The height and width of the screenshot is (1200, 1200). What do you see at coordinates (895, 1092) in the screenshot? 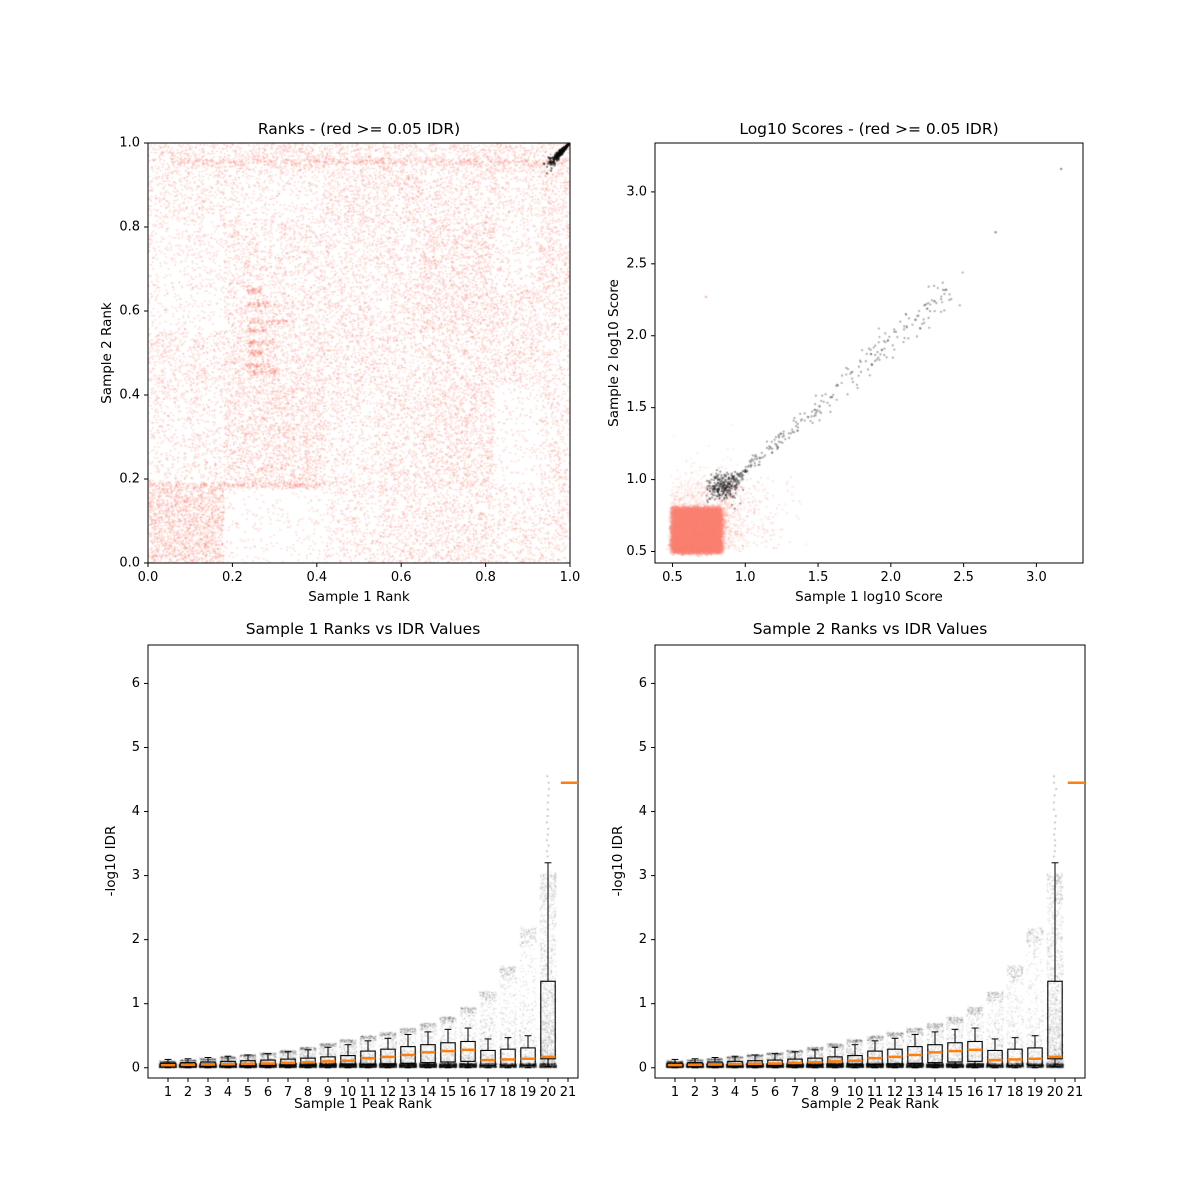
I see `x-tick-label: 12` at bounding box center [895, 1092].